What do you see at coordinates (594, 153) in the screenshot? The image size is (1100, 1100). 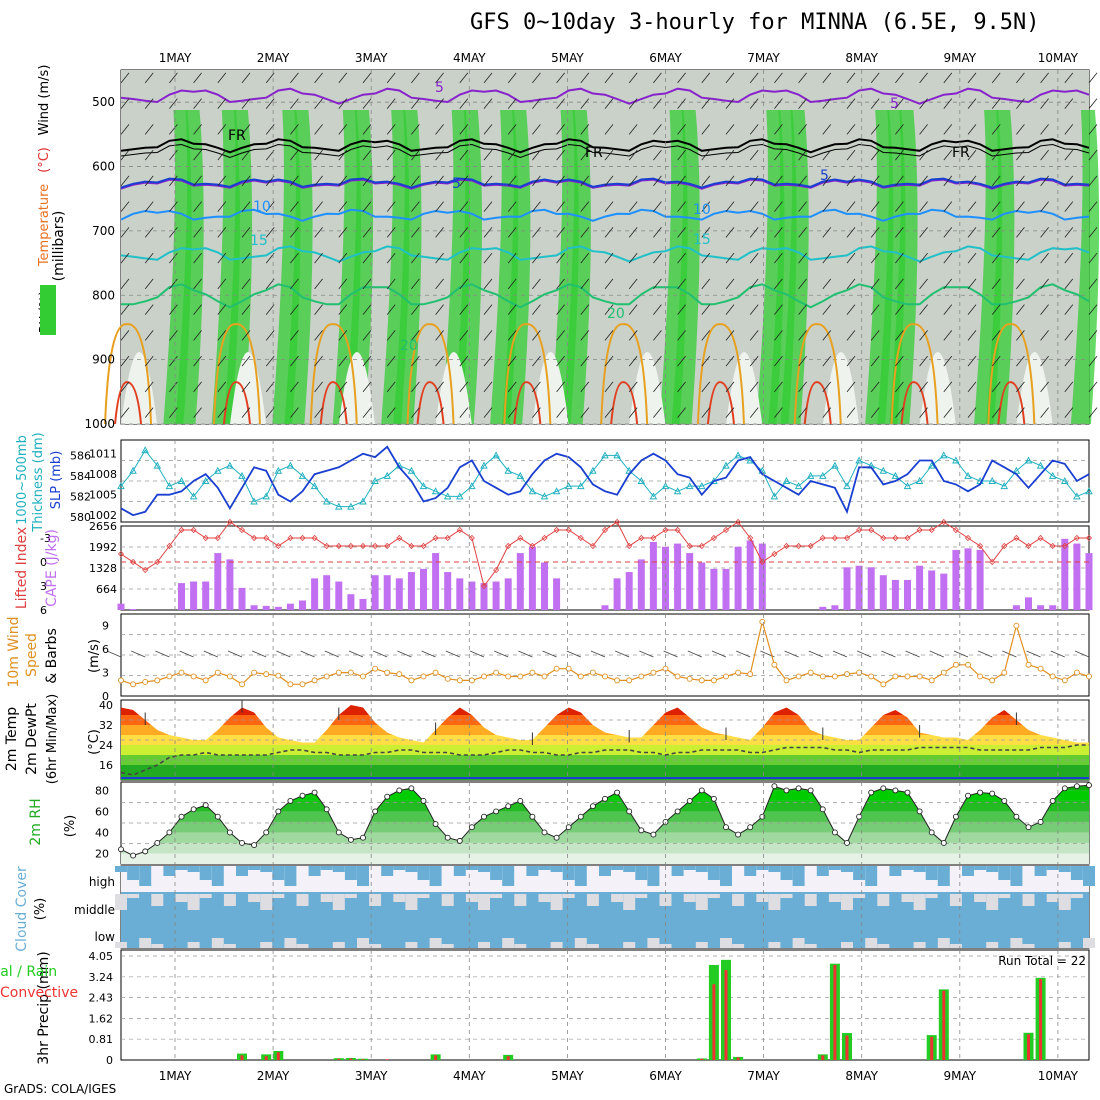 I see `contour-label: FR` at bounding box center [594, 153].